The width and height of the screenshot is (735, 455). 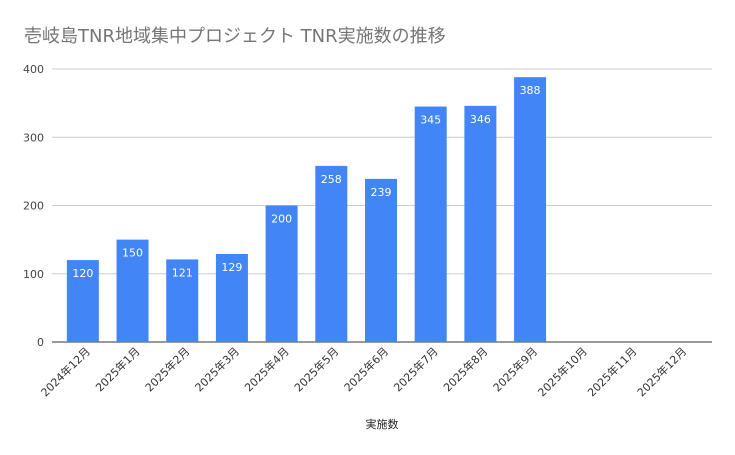 I want to click on x-tick-label: 2025年1月, so click(x=117, y=369).